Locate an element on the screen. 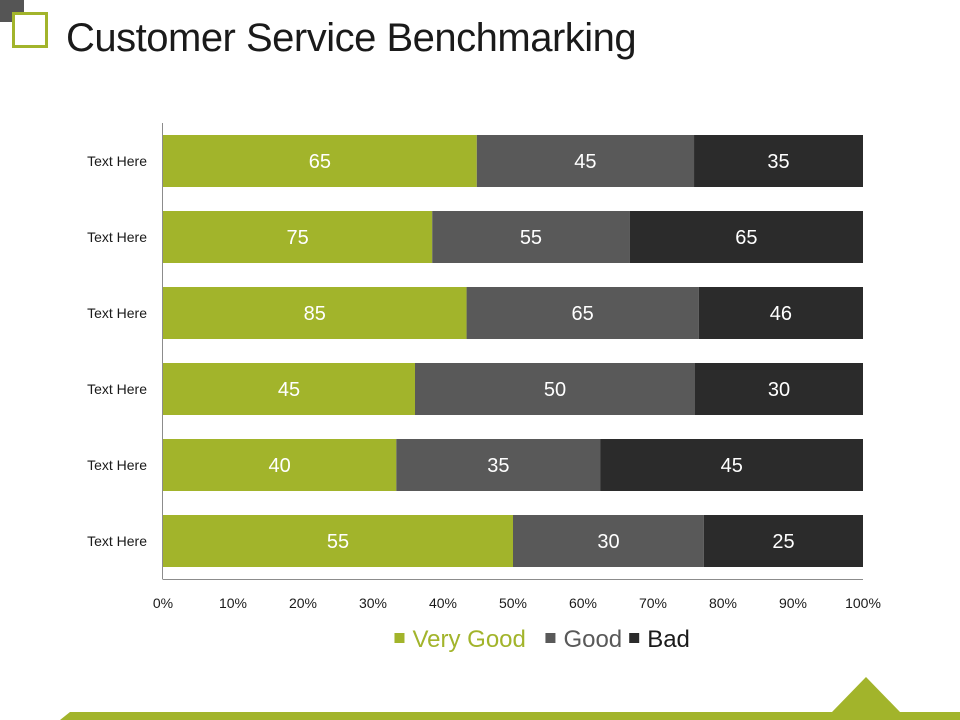 The height and width of the screenshot is (720, 960). x-tick-label: 10% is located at coordinates (233, 603).